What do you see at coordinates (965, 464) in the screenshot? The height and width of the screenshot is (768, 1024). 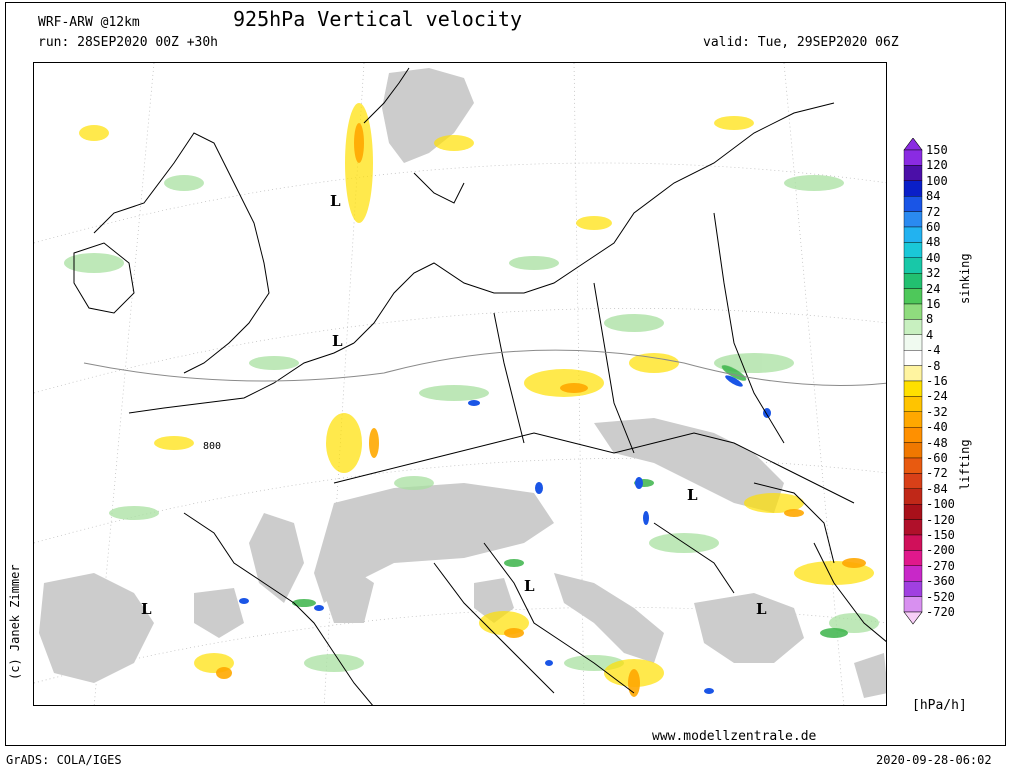 I see `lifting-label: lifting` at bounding box center [965, 464].